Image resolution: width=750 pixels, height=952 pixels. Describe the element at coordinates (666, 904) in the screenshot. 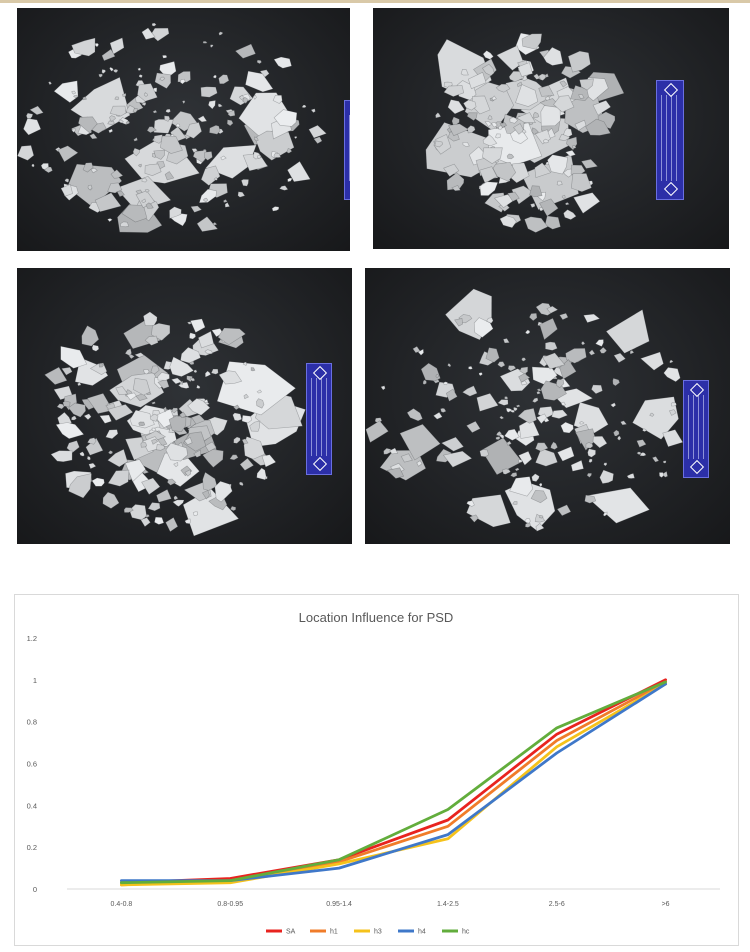

I see `x-tick-label: >6` at that location.